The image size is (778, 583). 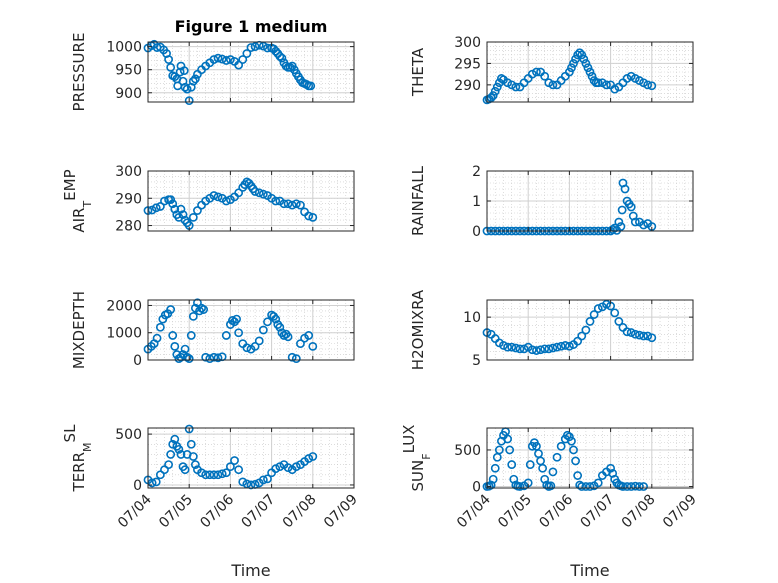 I want to click on h2omixra-series, so click(x=569, y=327).